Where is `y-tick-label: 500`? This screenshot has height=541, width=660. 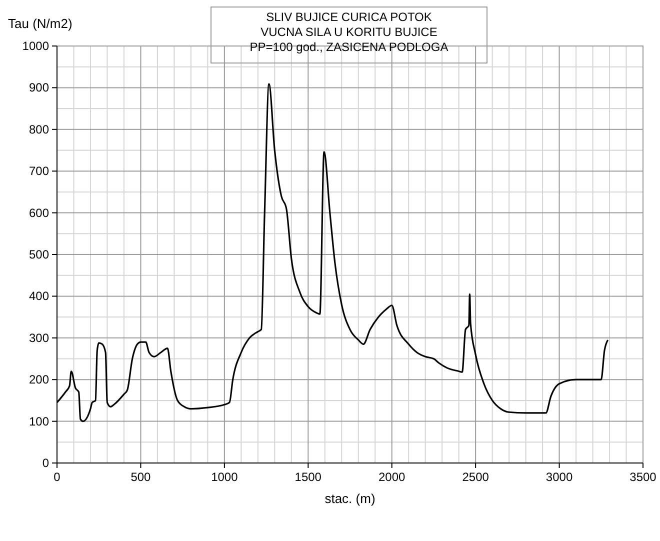
y-tick-label: 500 is located at coordinates (39, 255).